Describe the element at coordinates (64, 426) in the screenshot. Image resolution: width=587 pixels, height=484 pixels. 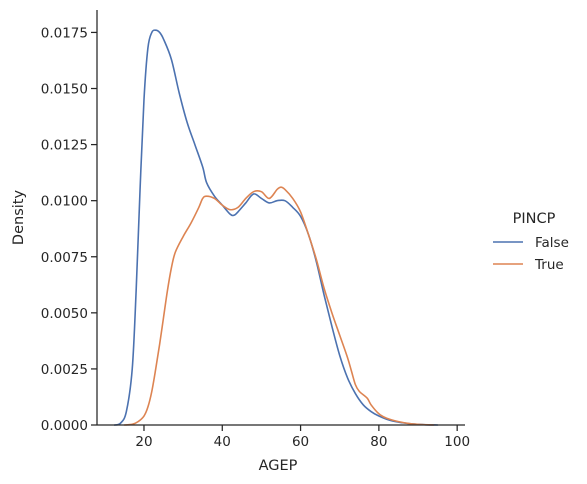
I see `y-tick-label: 0.0000` at that location.